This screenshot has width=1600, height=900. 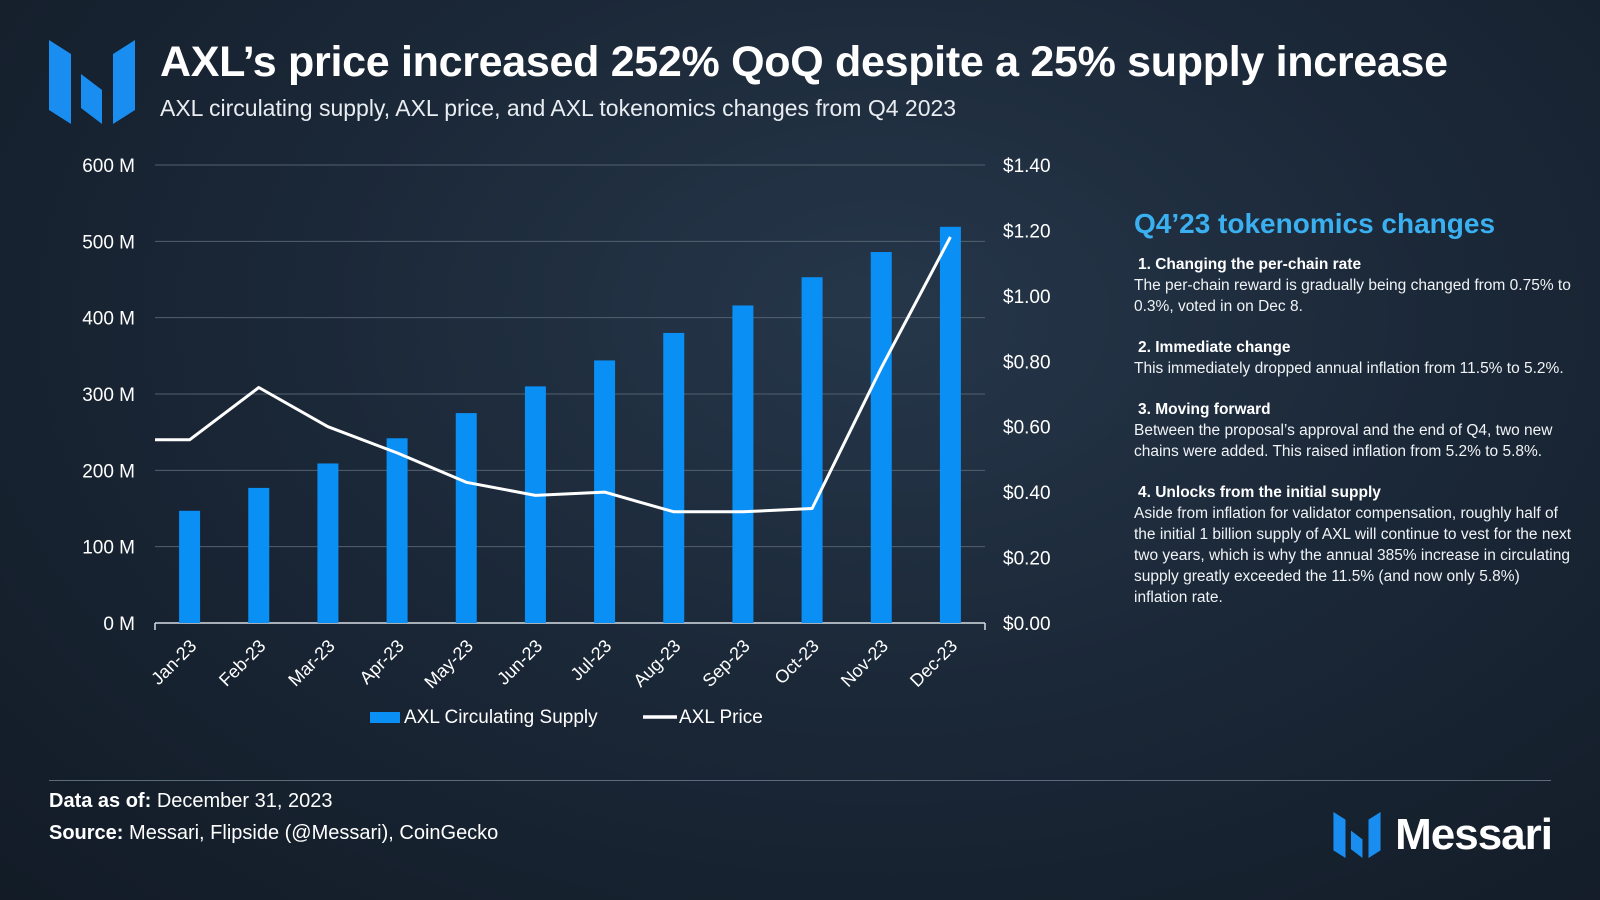 I want to click on left-tick-label: 100 M, so click(x=108, y=548).